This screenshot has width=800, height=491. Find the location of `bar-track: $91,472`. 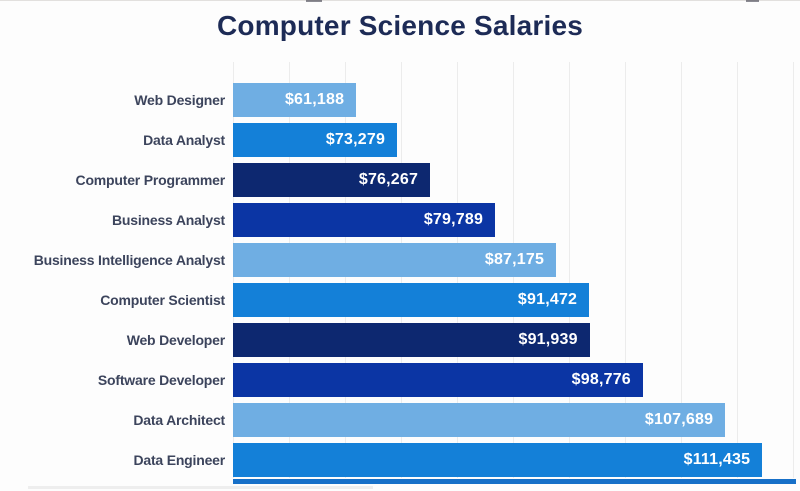

bar-track: $91,472 is located at coordinates (513, 300).